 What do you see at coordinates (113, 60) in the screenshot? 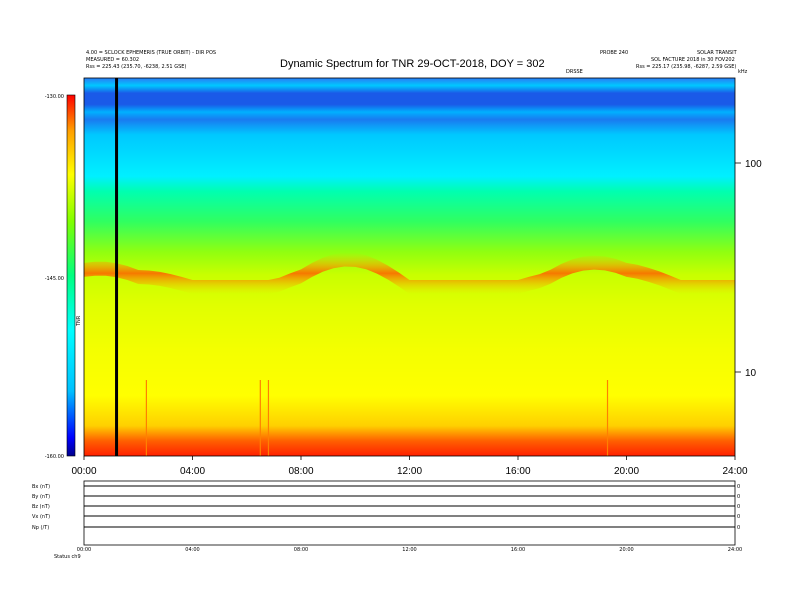
I see `header-left-line-2: MEASURED = 60.302` at bounding box center [113, 60].